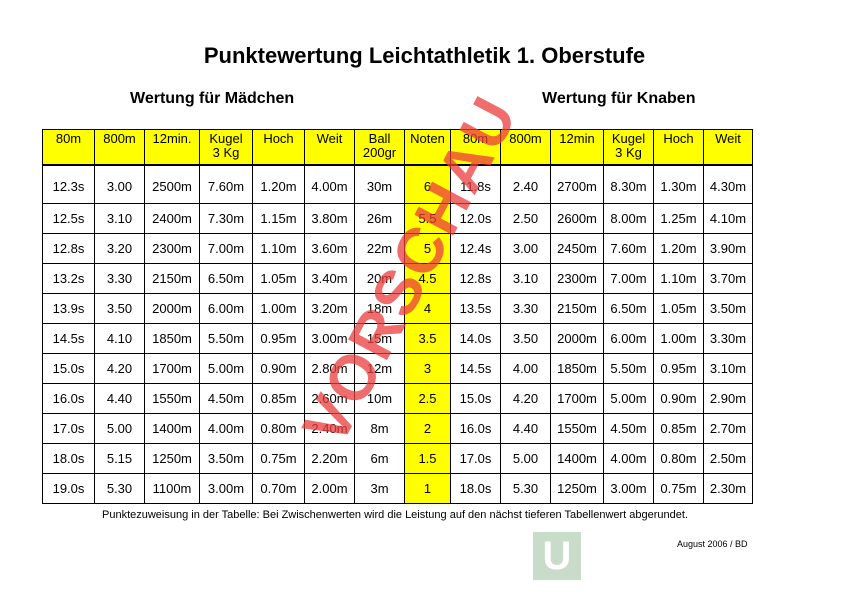 The width and height of the screenshot is (849, 600). I want to click on table-cell: 2.40m, so click(329, 428).